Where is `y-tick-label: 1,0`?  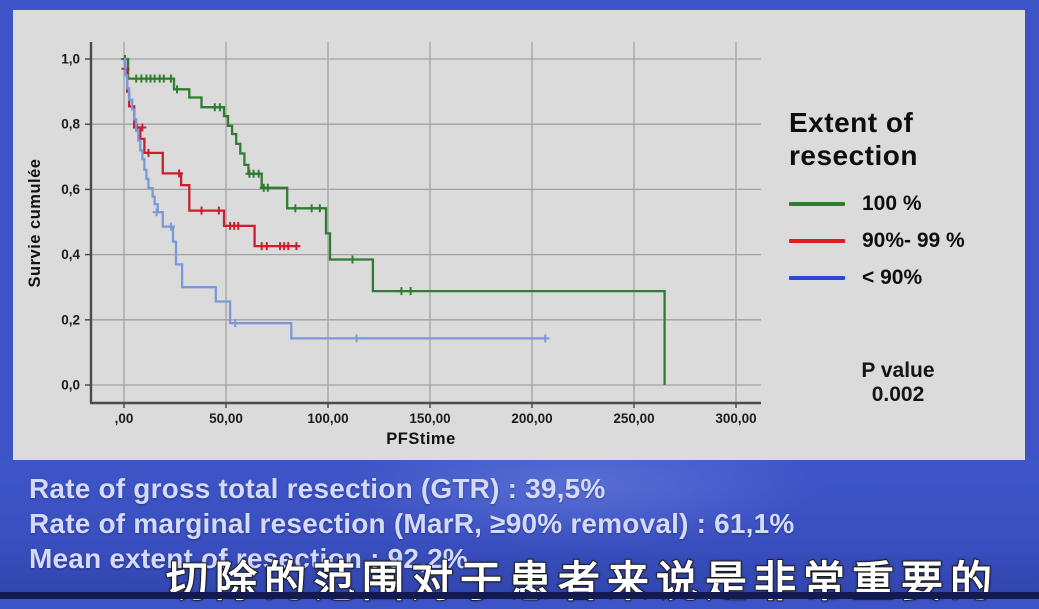 y-tick-label: 1,0 is located at coordinates (70, 59).